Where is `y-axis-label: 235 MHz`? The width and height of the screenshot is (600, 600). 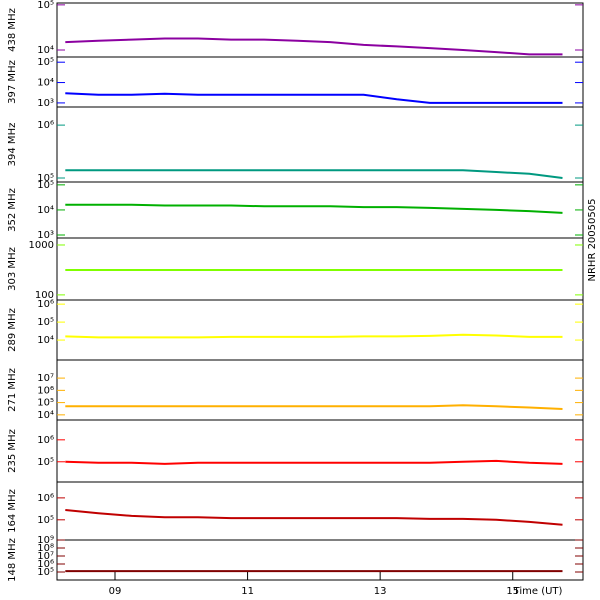 y-axis-label: 235 MHz is located at coordinates (12, 451).